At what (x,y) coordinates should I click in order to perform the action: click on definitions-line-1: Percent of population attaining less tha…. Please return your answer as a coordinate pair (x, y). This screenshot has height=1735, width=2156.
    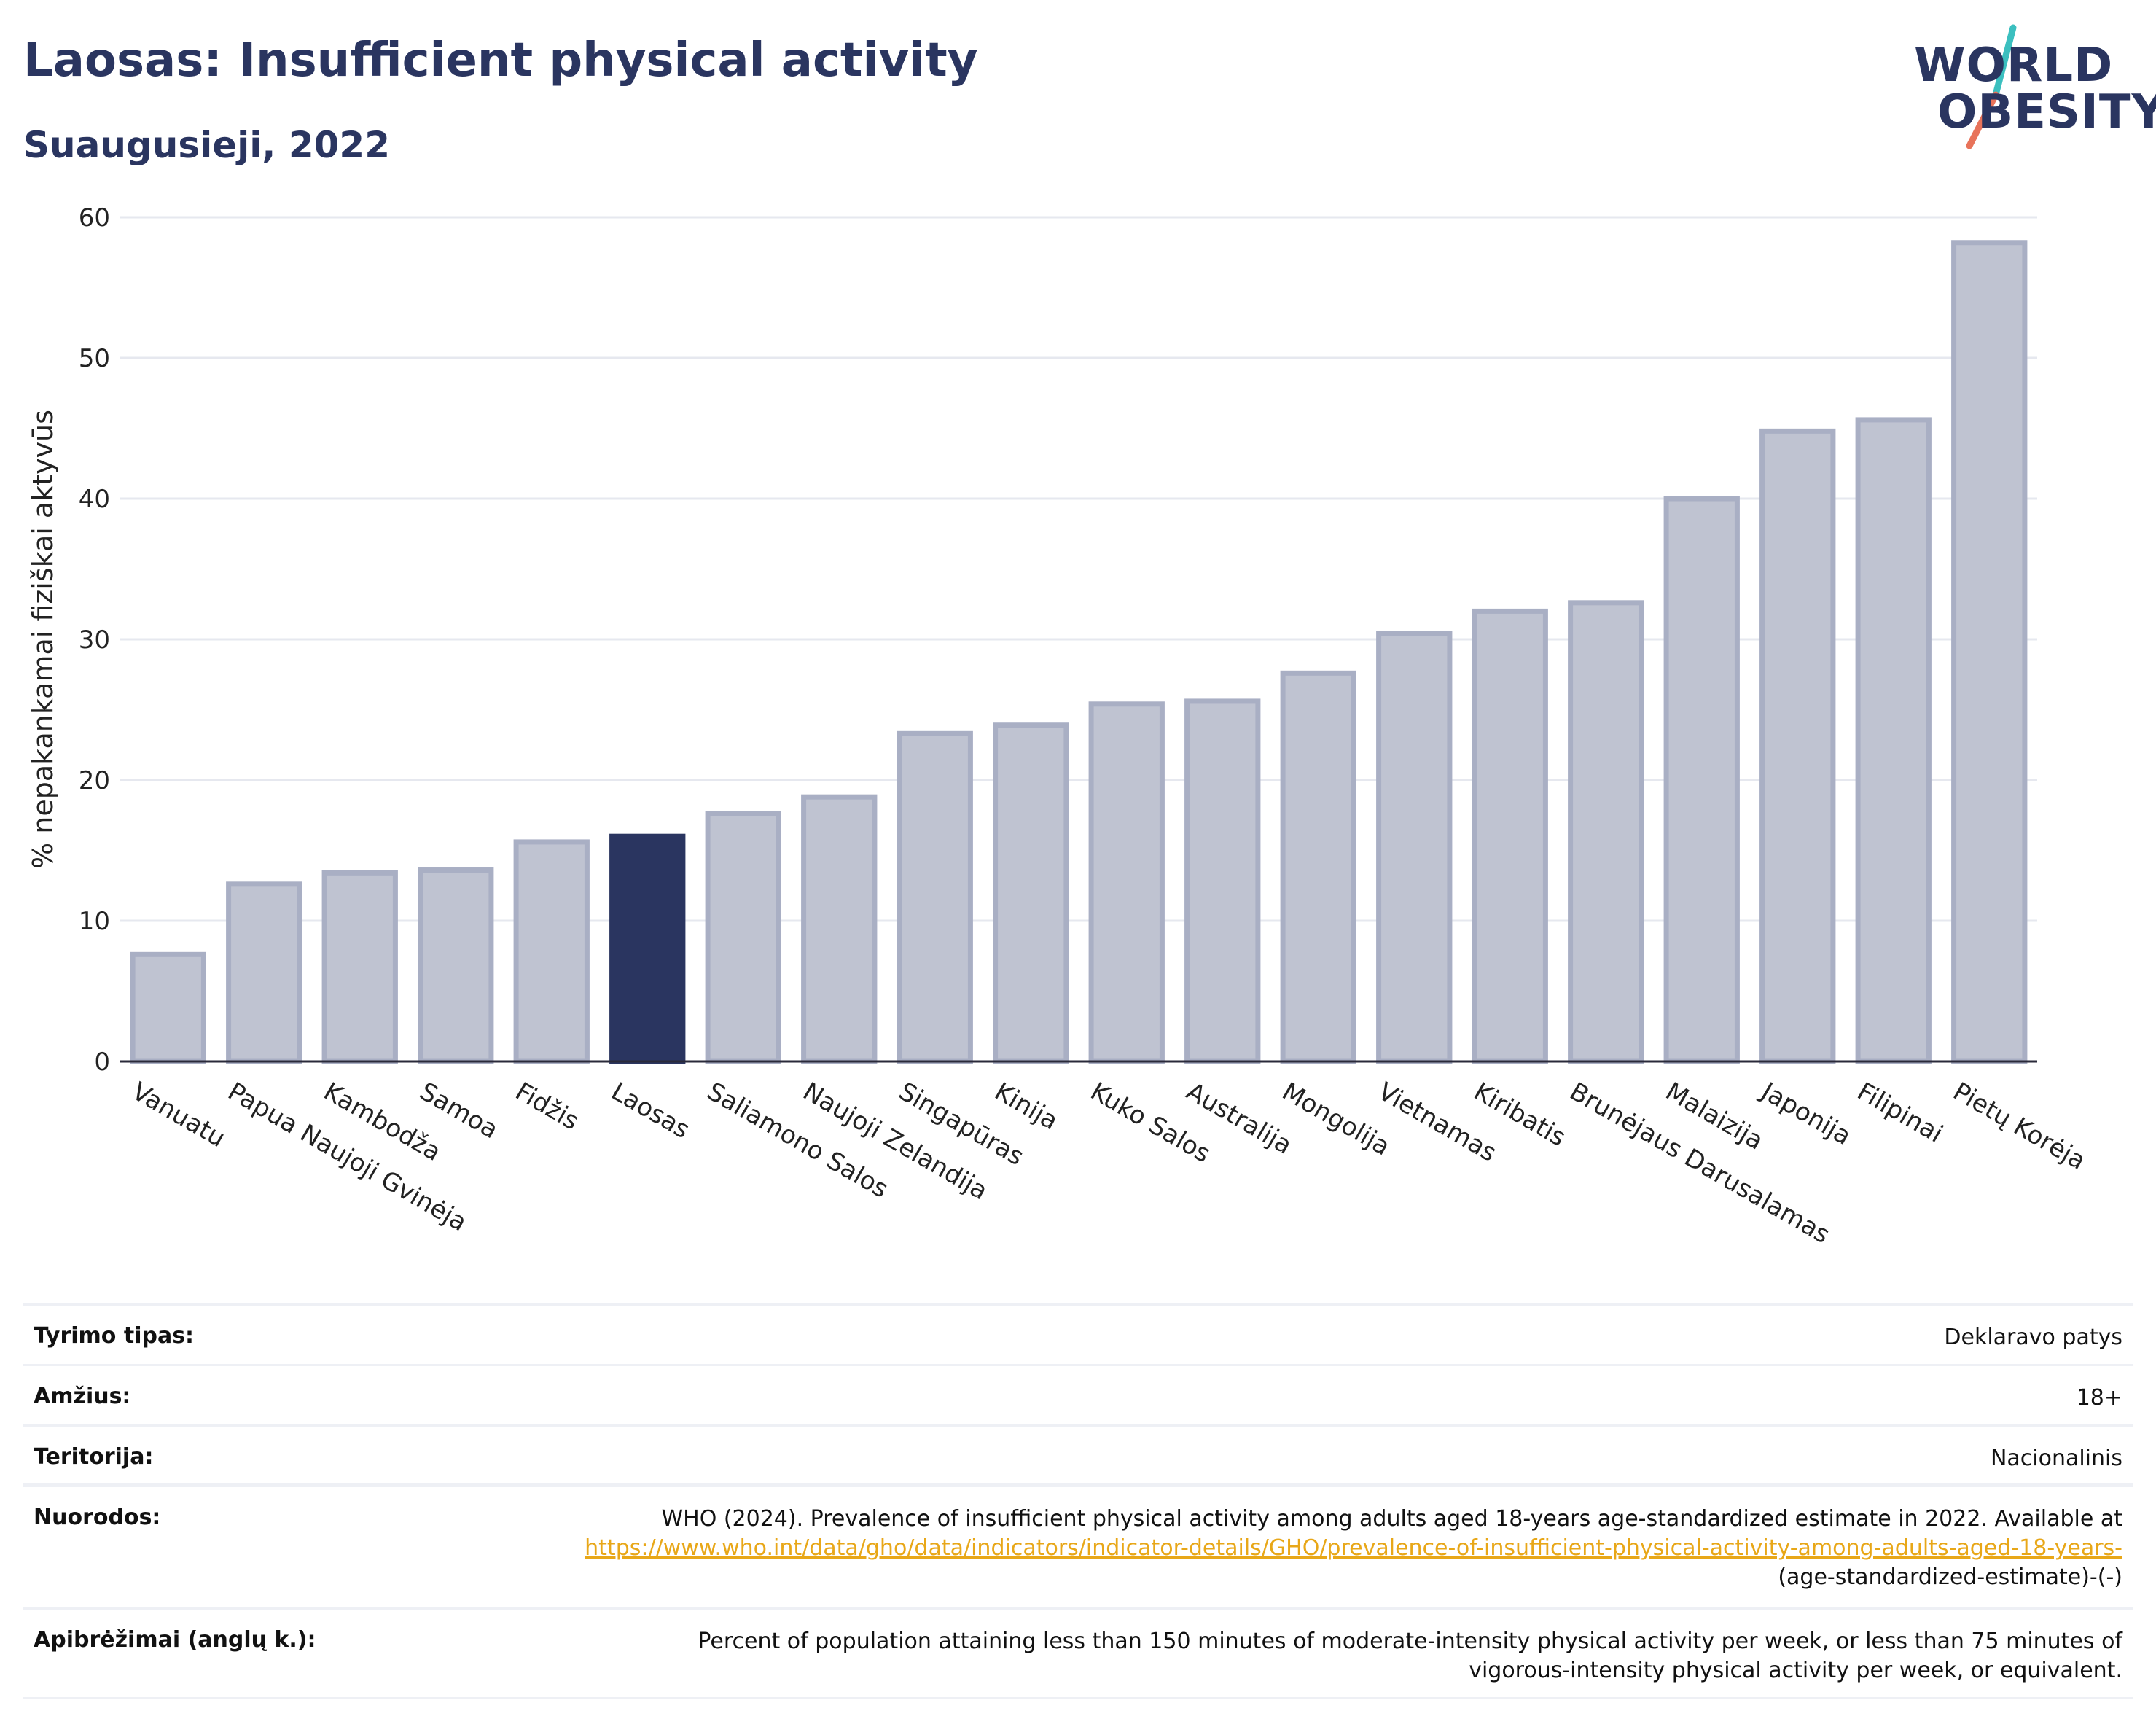
    Looking at the image, I should click on (1410, 1641).